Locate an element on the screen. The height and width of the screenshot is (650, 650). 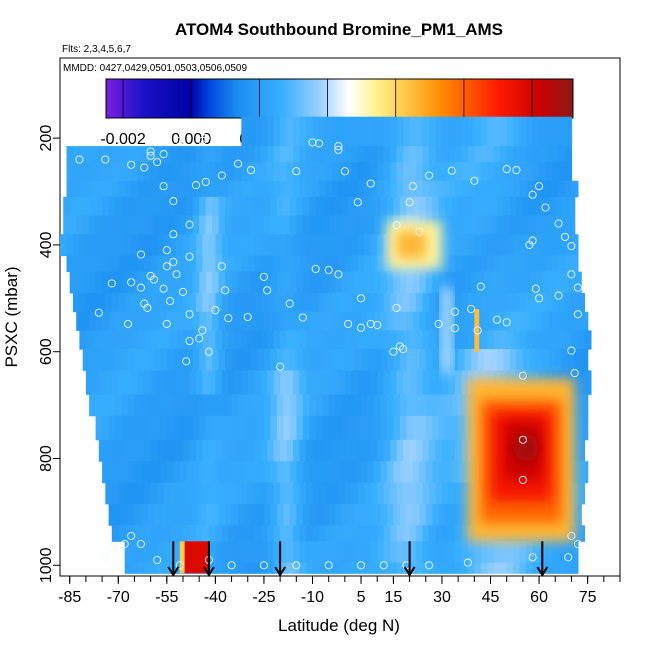
x-tick-label: -85 is located at coordinates (69, 597).